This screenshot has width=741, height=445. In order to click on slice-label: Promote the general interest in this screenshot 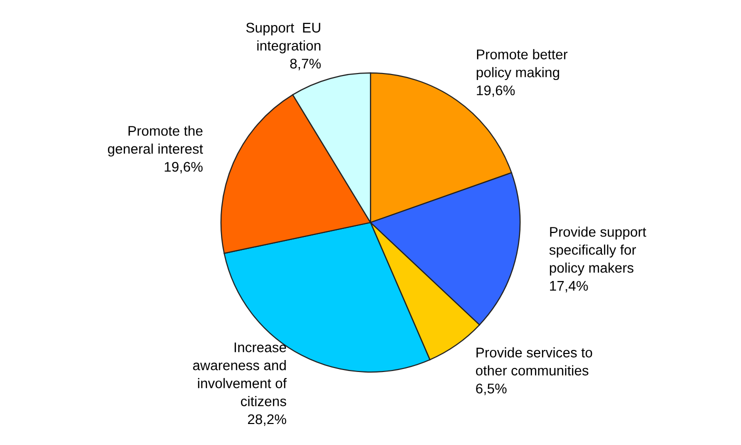, I will do `click(155, 141)`.